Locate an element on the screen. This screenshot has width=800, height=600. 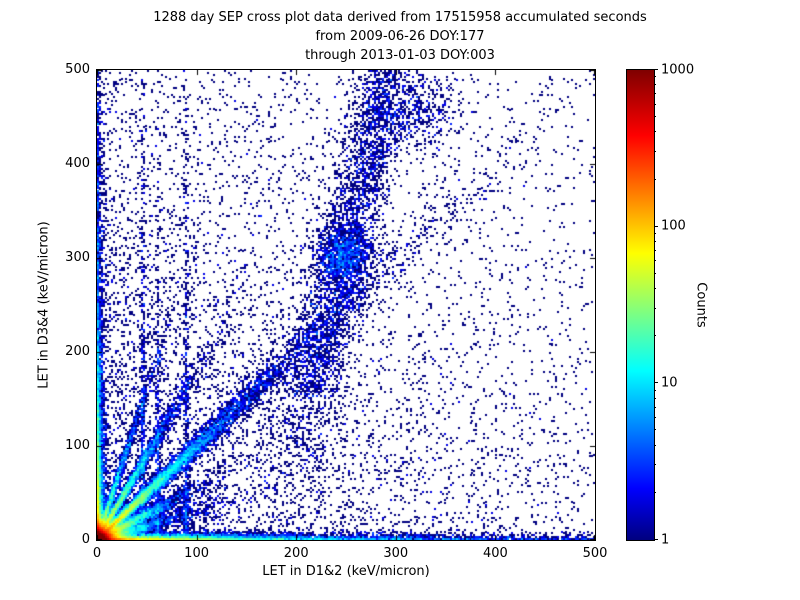
chart-title-line-2: from 2009-06-26 DOY:177 is located at coordinates (400, 36).